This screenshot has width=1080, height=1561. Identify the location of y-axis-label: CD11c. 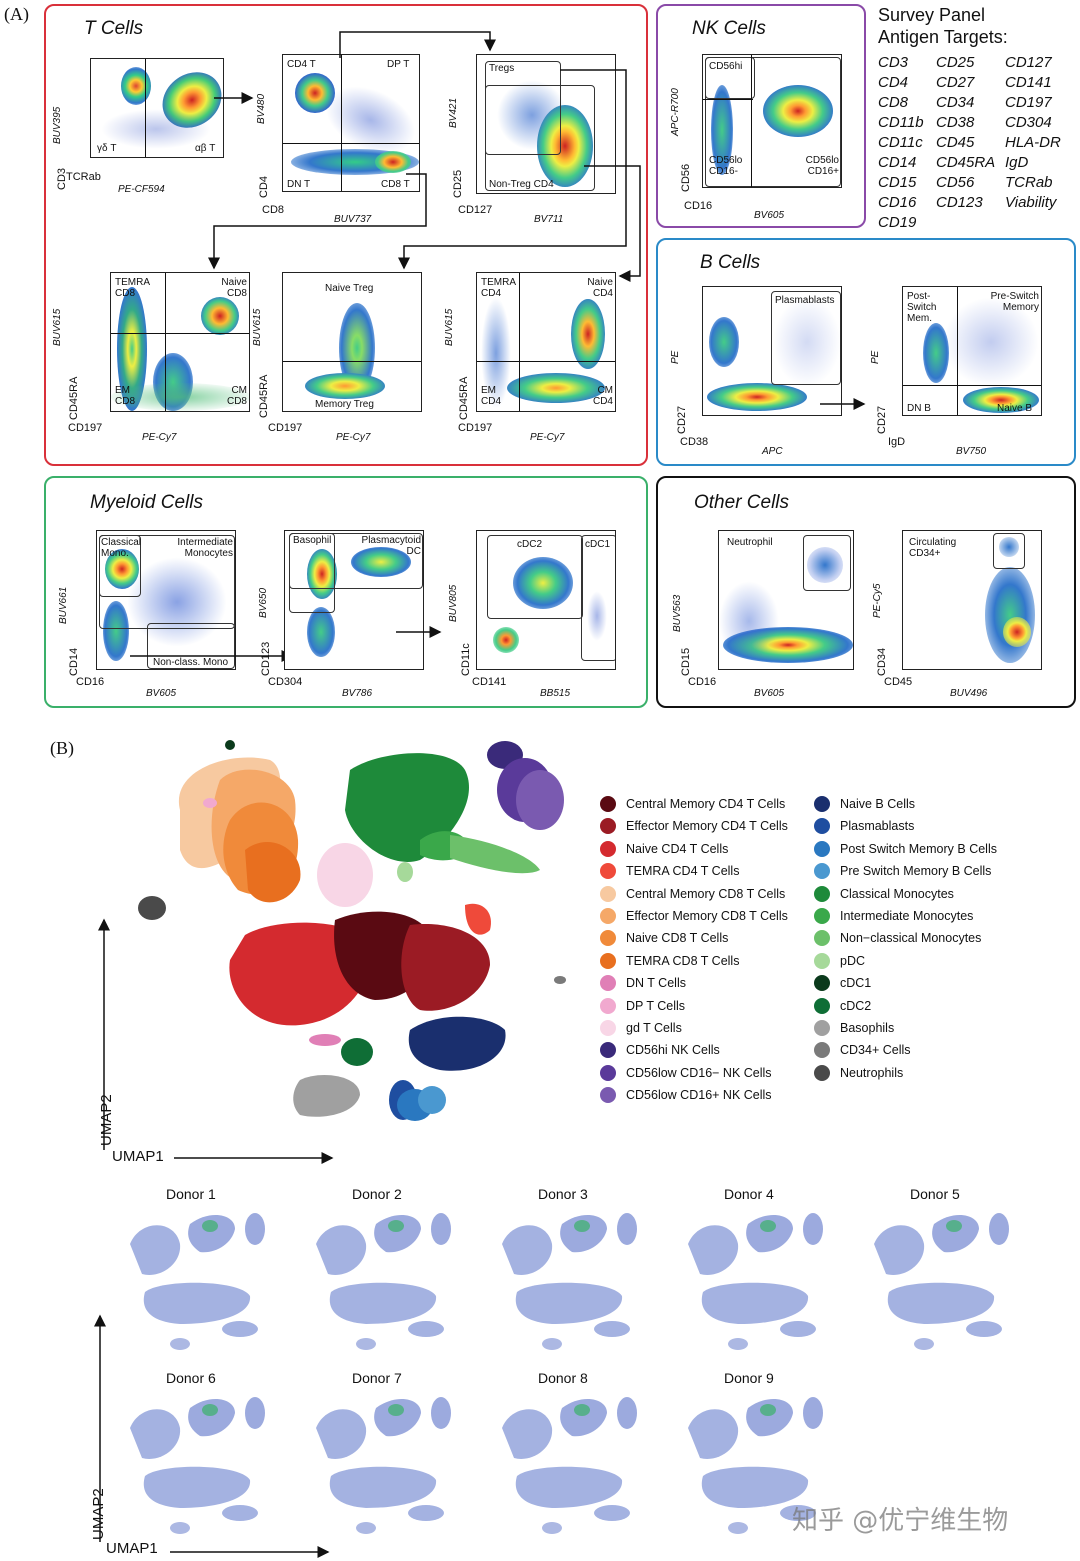
(466, 659).